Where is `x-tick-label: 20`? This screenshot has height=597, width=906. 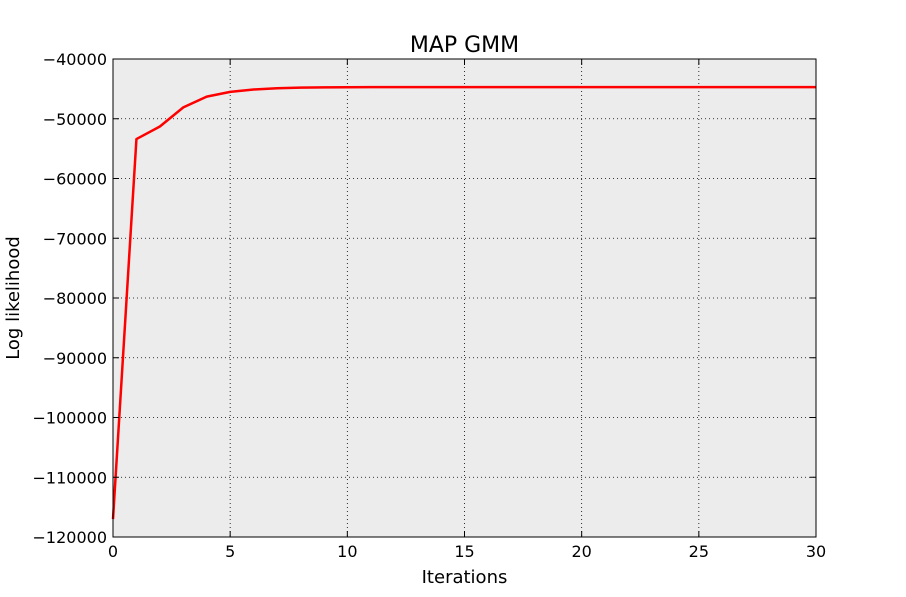 x-tick-label: 20 is located at coordinates (581, 551).